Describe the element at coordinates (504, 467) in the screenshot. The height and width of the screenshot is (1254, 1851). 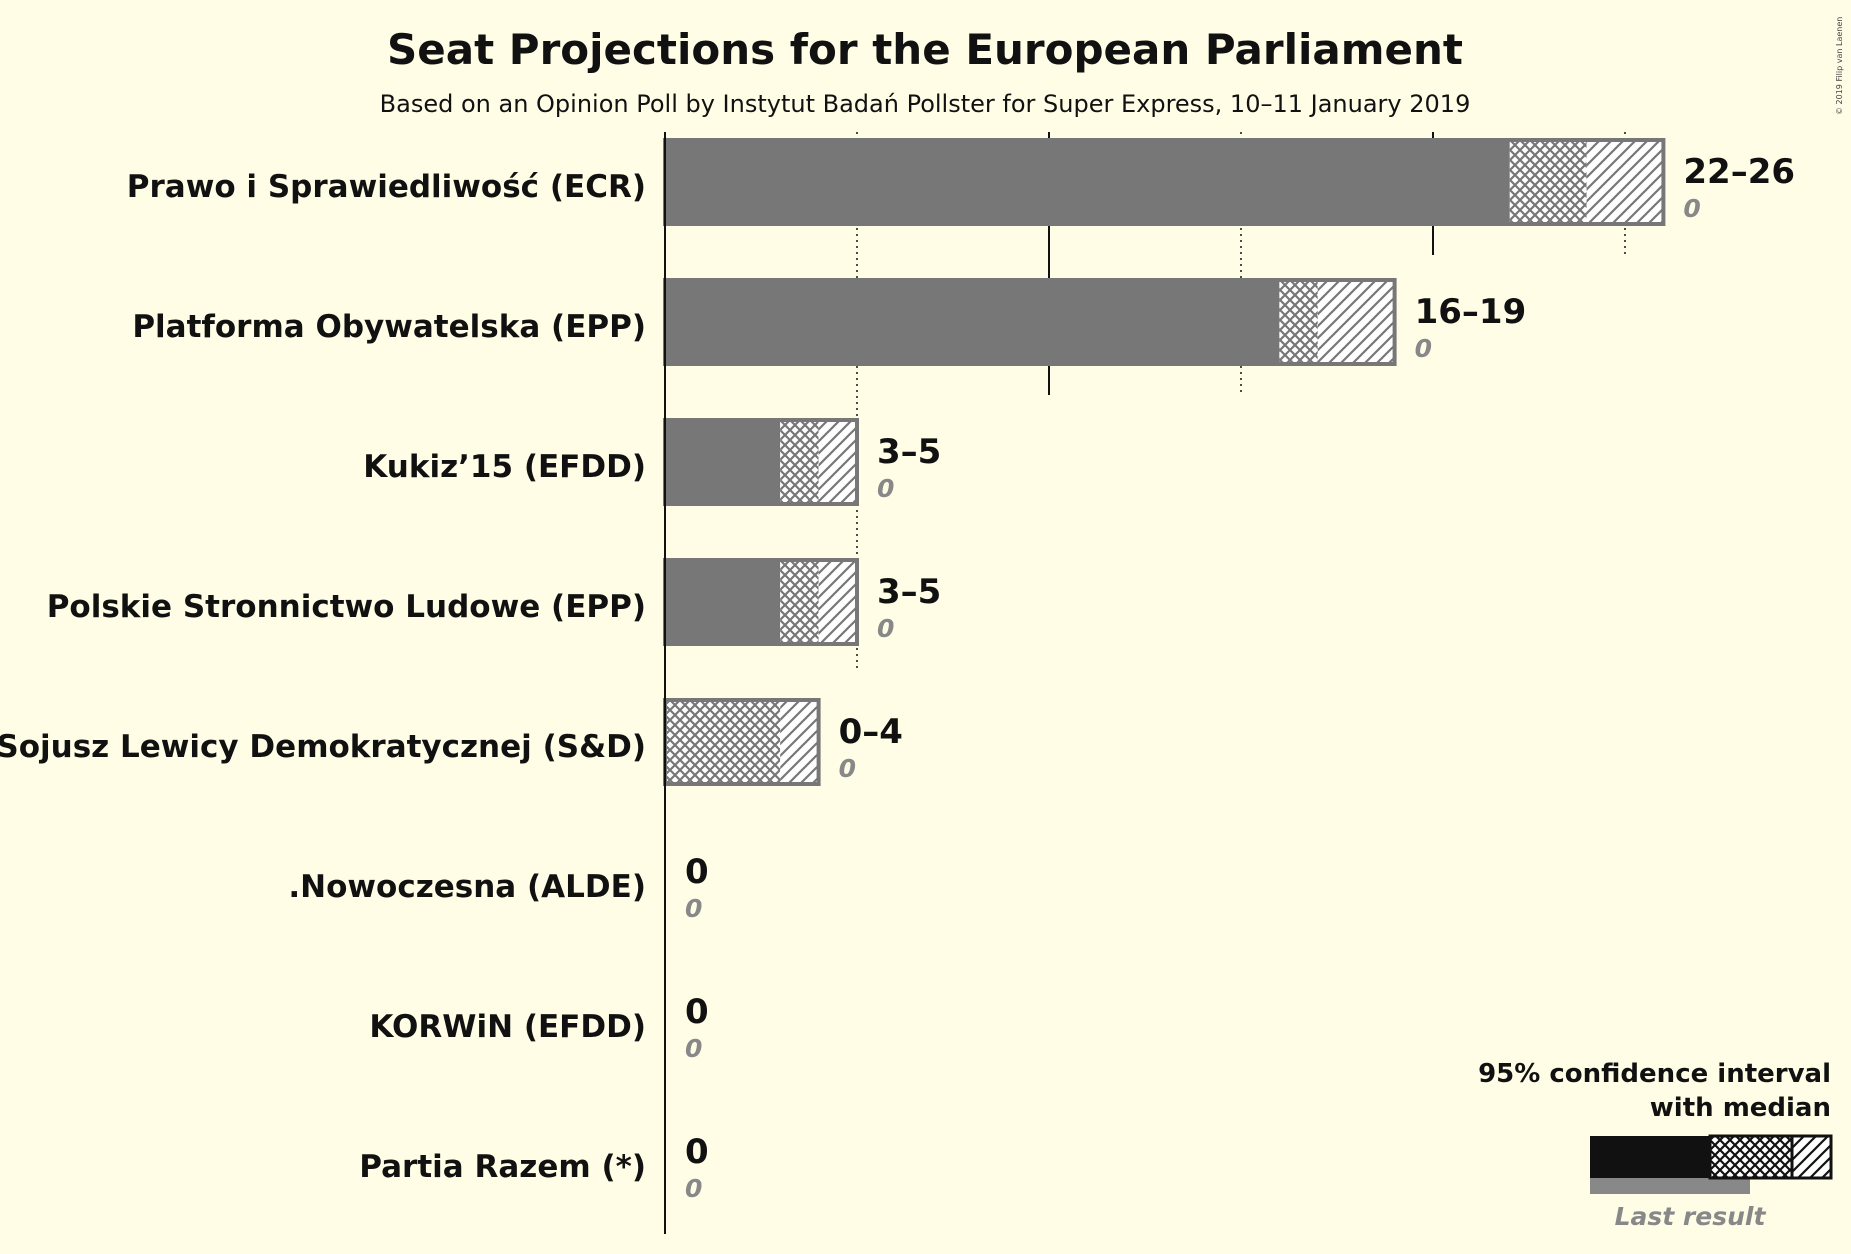
I see `party-label-2: Kukiz’15 (EFDD)` at that location.